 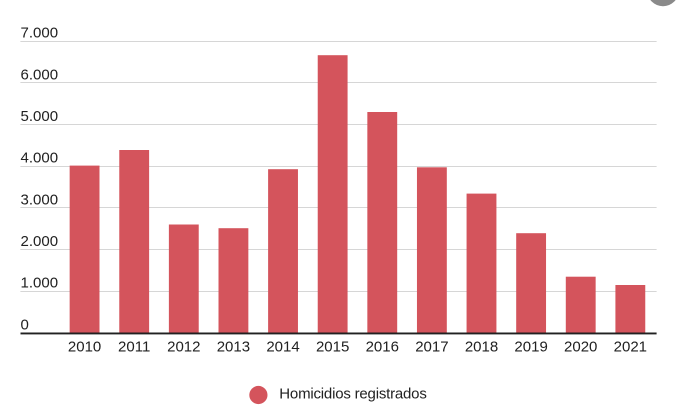 I want to click on svg-text: Homicidios registrados, so click(x=352, y=393).